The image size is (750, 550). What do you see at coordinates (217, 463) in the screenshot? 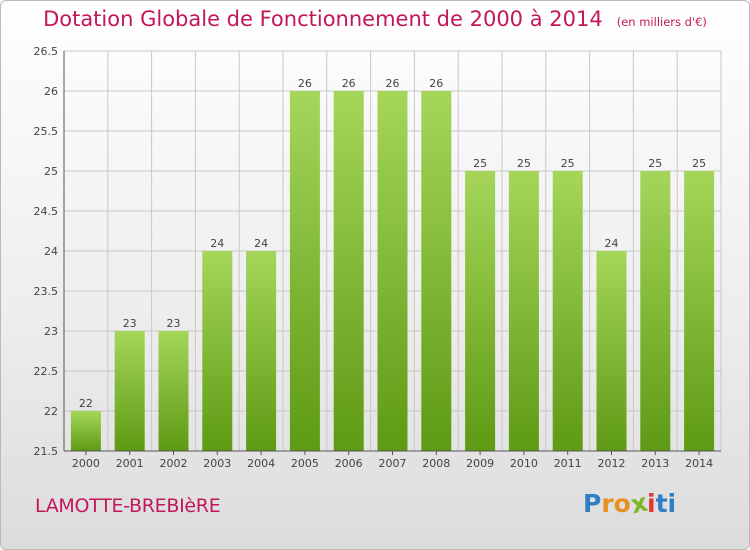
I see `x-tick-label: 2003` at bounding box center [217, 463].